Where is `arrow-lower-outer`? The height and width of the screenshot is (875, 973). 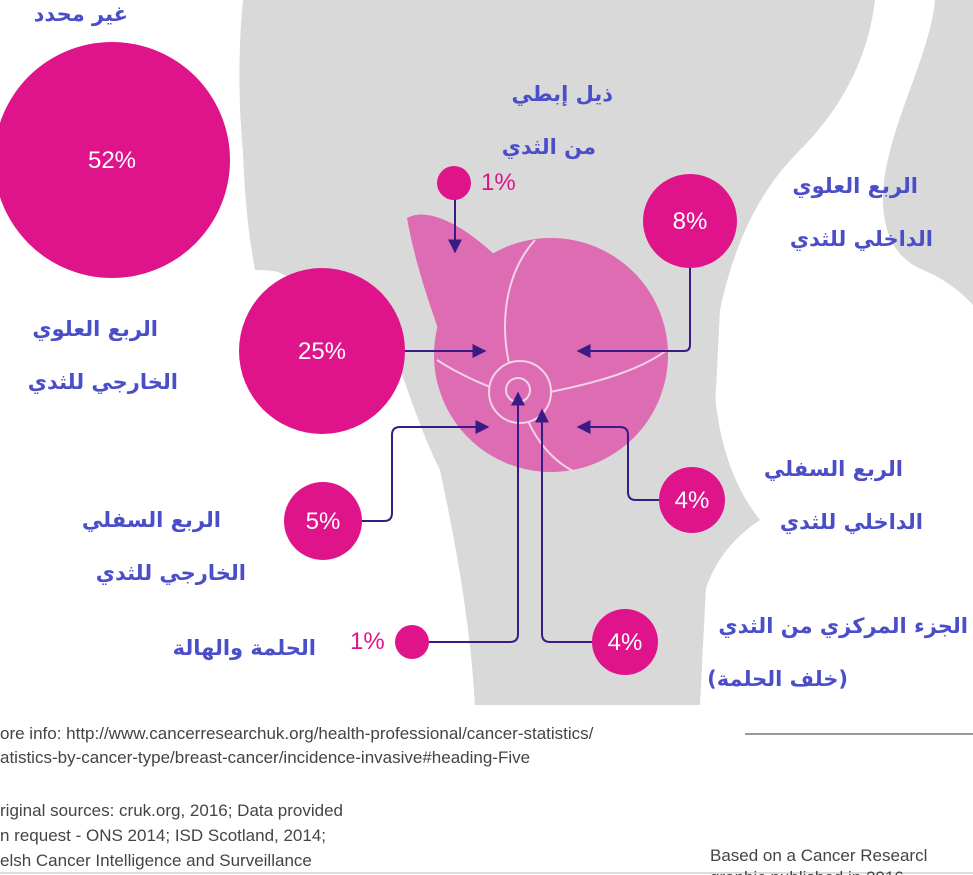
arrow-lower-outer is located at coordinates (426, 471).